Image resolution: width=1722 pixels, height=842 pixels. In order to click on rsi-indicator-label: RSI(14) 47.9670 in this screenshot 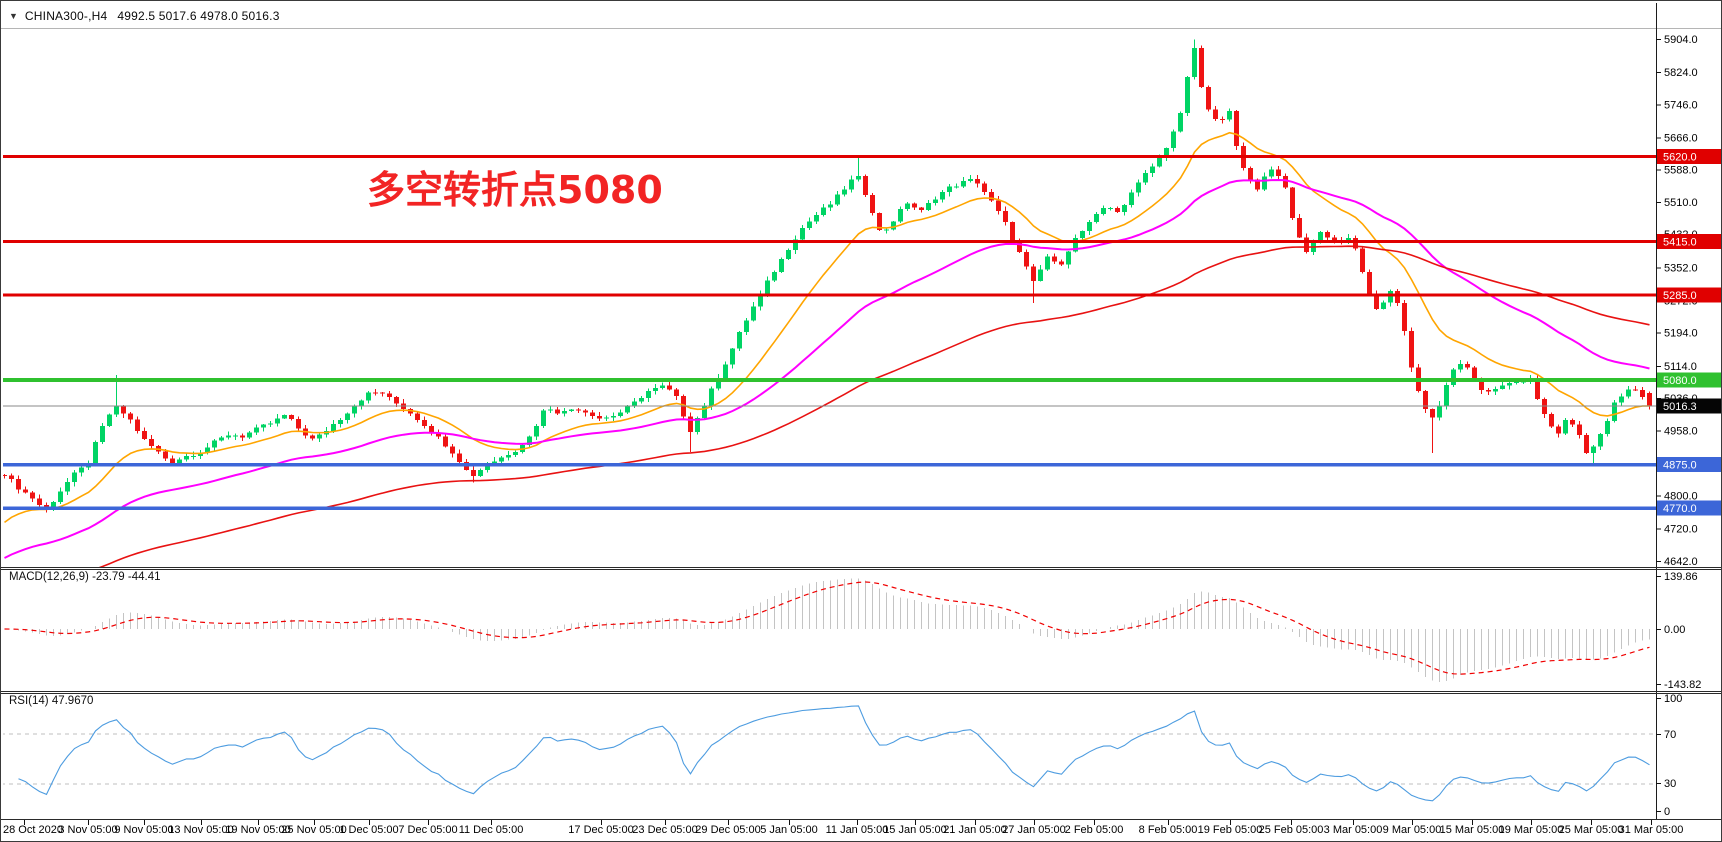, I will do `click(51, 701)`.